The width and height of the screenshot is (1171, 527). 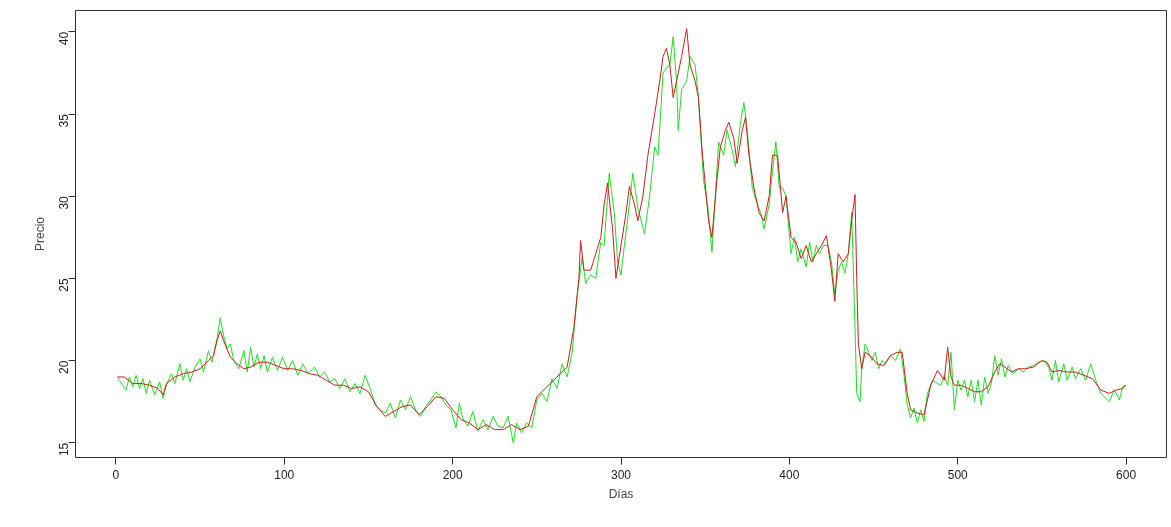 I want to click on x-tick-label: 400, so click(x=789, y=474).